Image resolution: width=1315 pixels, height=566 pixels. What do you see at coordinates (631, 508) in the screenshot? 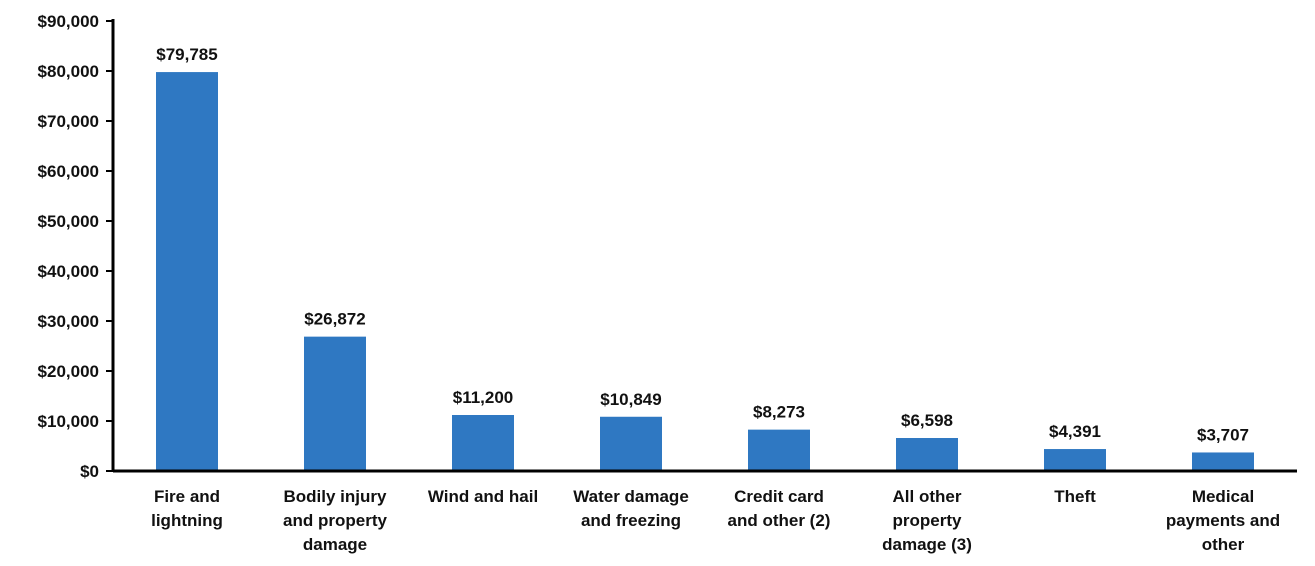
I see `x-tick-label: Water damage and freezing` at bounding box center [631, 508].